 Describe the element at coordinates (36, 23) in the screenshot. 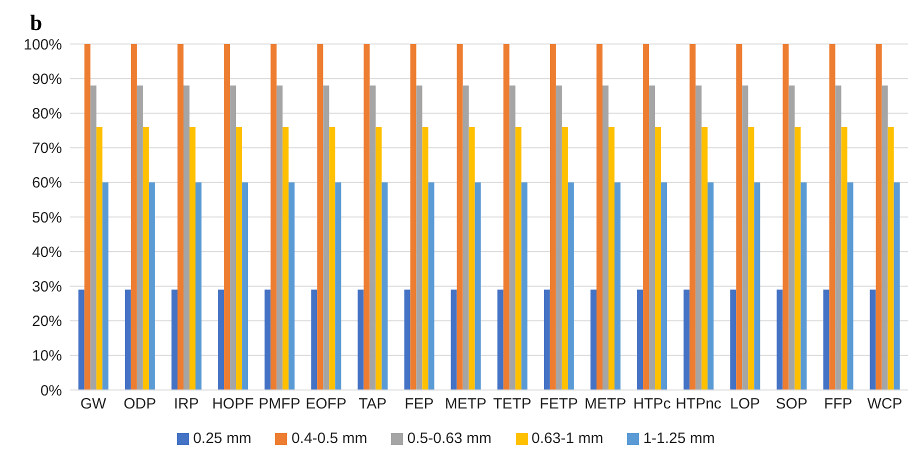

I see `chart-title: b` at that location.